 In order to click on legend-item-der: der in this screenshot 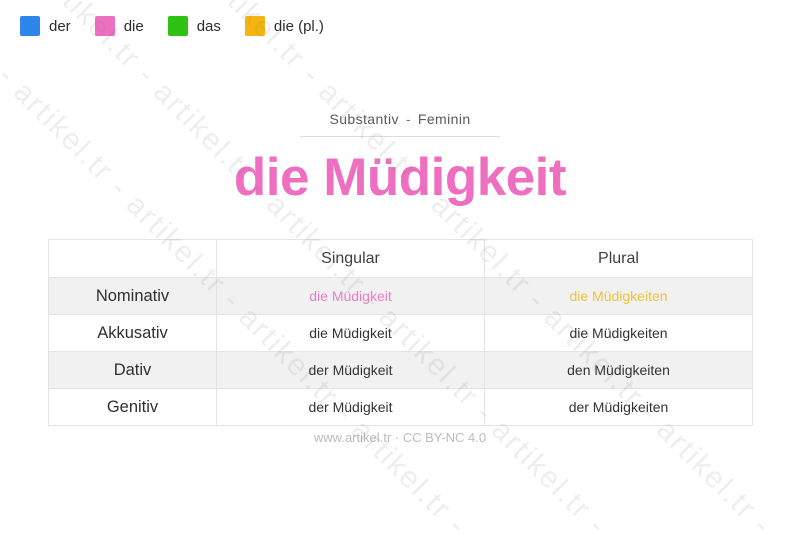, I will do `click(45, 26)`.